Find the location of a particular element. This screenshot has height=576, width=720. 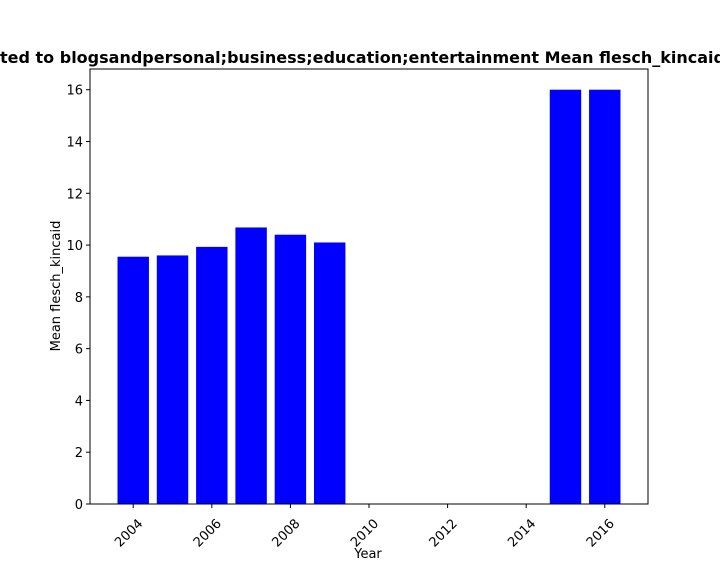

bar-2009 is located at coordinates (329, 373).